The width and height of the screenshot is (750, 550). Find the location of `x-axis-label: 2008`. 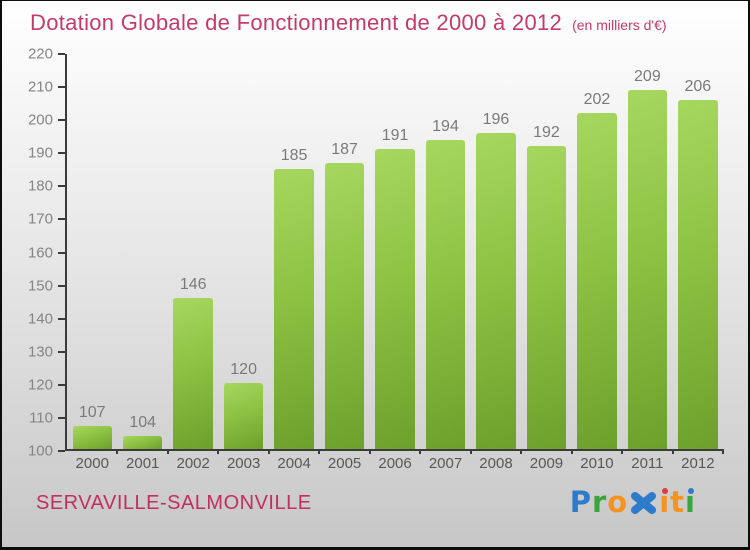

x-axis-label: 2008 is located at coordinates (496, 463).